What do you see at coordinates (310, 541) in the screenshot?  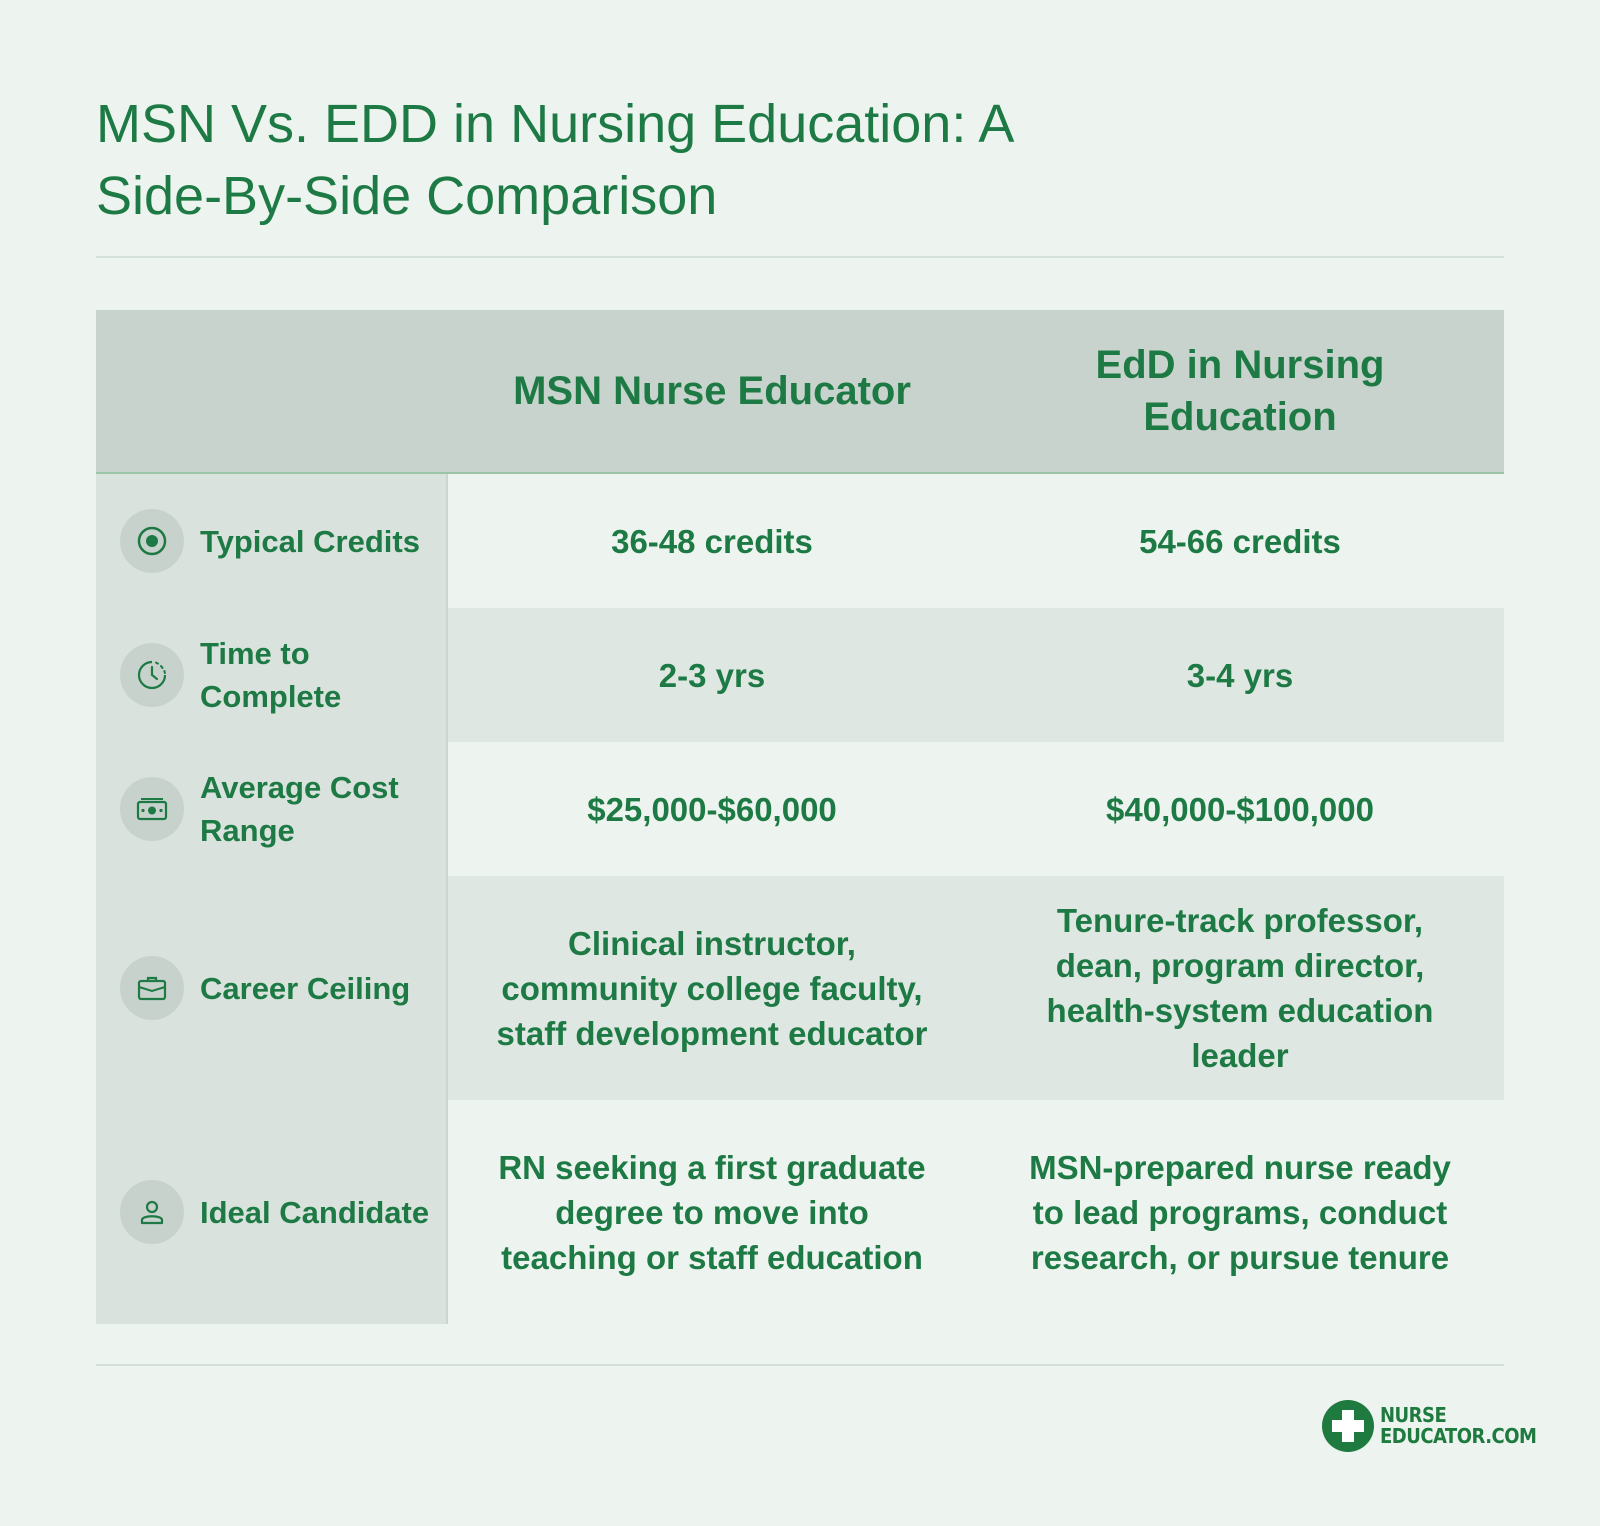 I see `row-label: Typical Credits` at bounding box center [310, 541].